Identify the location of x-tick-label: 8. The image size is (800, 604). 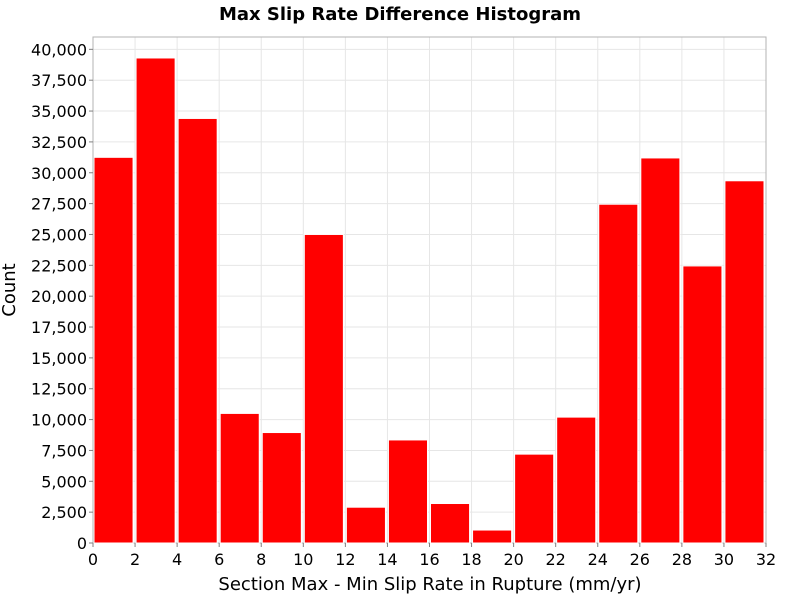
(261, 559).